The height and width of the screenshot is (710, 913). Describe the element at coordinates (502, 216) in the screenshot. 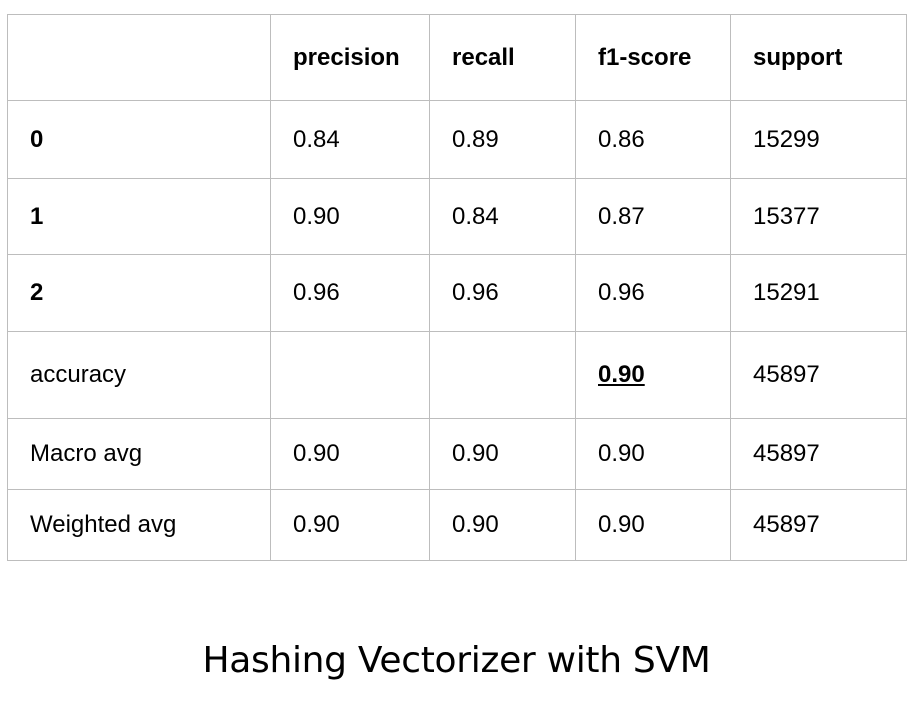

I see `recall-cell: 0.84` at that location.